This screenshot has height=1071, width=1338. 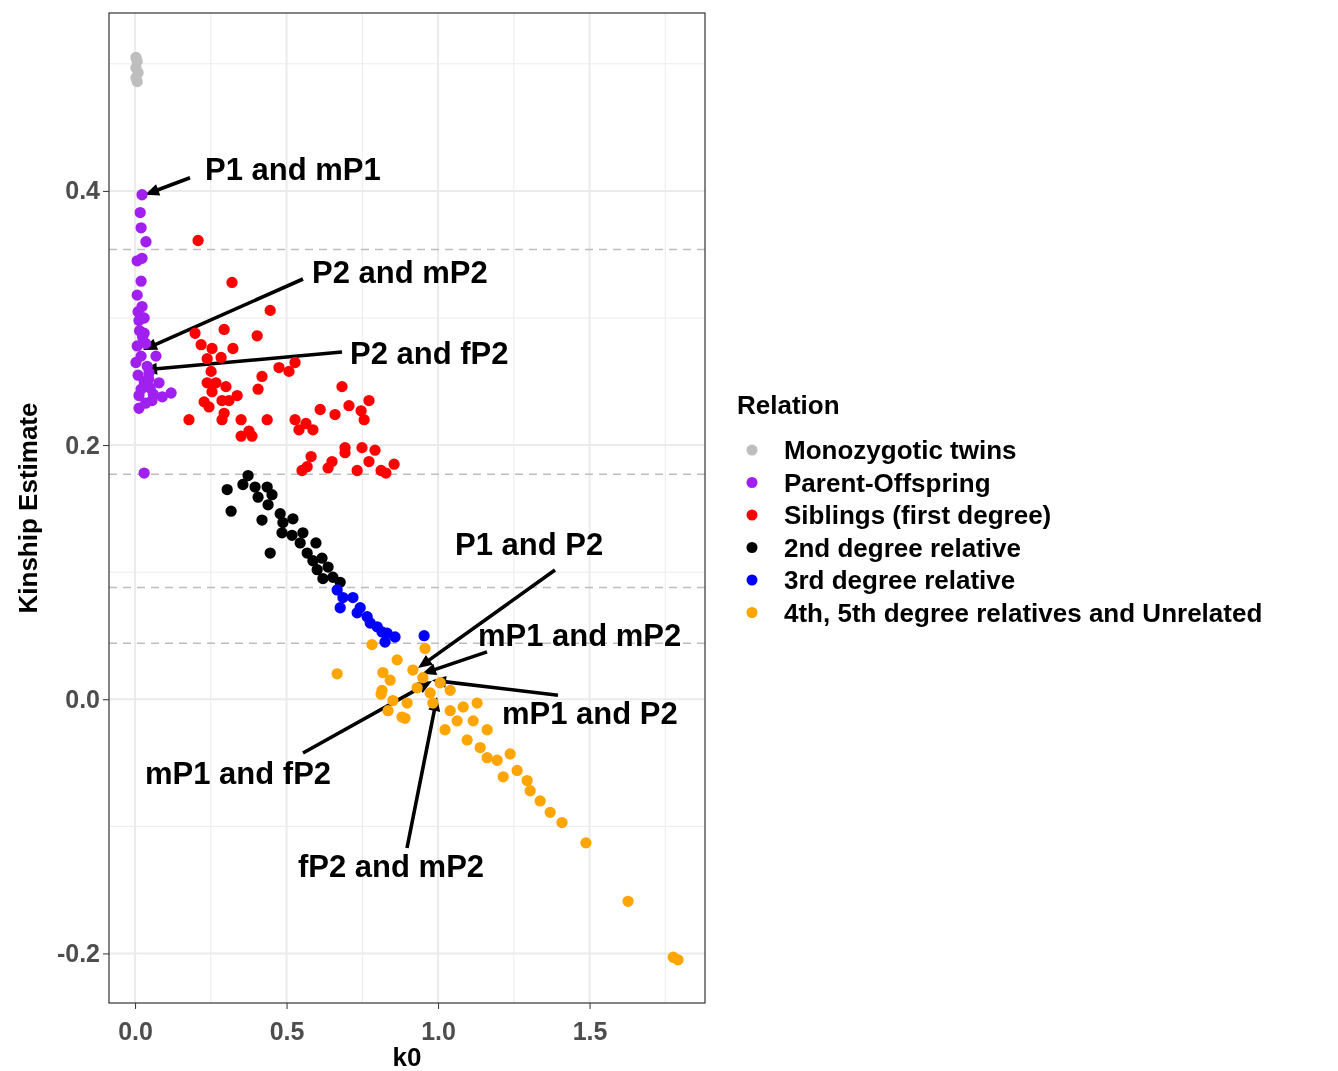 I want to click on legend-label: 2nd degree relative, so click(x=902, y=547).